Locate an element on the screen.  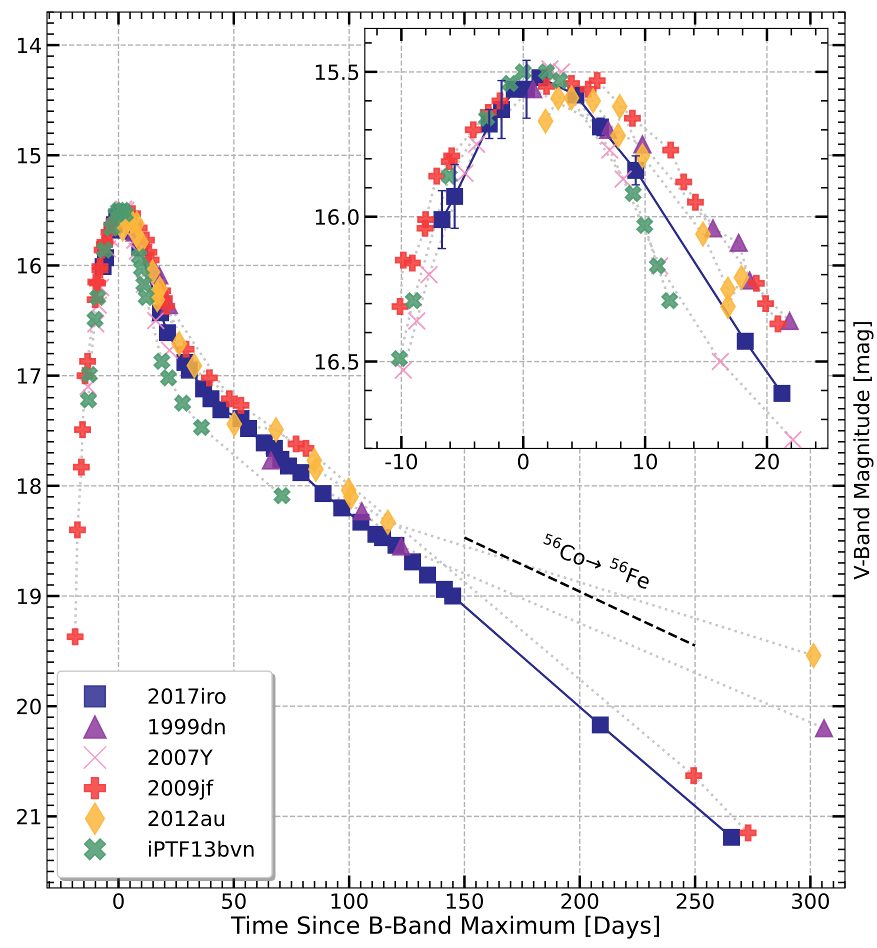
legend-label: 1999dn is located at coordinates (187, 726).